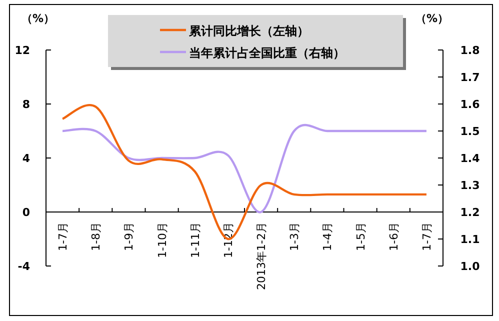  What do you see at coordinates (470, 239) in the screenshot?
I see `y2-tick-label: 1.1` at bounding box center [470, 239].